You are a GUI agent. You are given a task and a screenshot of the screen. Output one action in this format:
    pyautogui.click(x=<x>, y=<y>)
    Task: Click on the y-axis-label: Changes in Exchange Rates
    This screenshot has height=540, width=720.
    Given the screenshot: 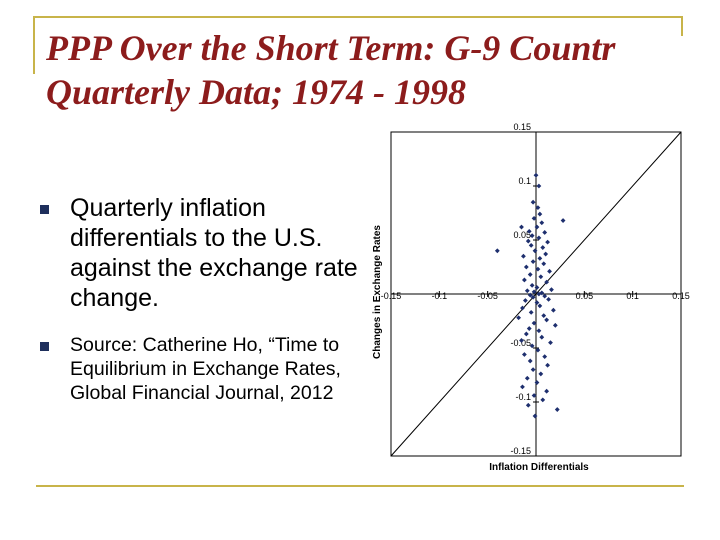 What is the action you would take?
    pyautogui.click(x=377, y=292)
    